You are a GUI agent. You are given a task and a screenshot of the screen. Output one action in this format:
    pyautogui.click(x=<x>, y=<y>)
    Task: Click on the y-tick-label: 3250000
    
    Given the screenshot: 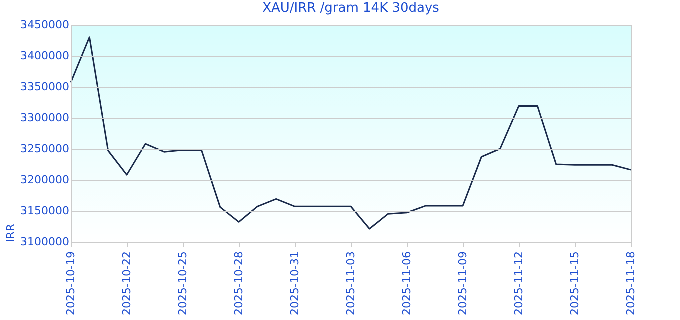 What is the action you would take?
    pyautogui.click(x=45, y=149)
    